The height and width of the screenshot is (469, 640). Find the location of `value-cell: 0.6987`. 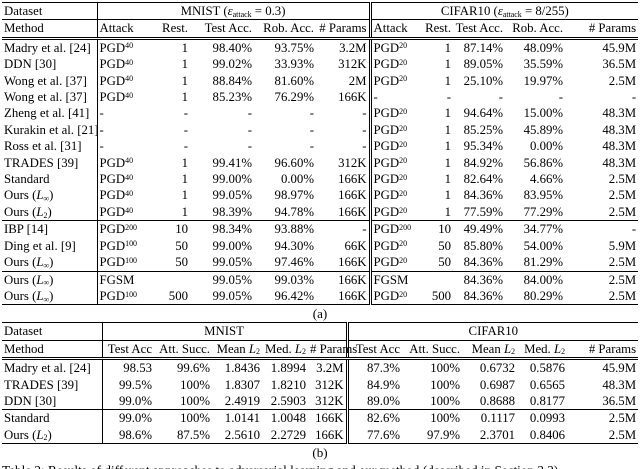

value-cell: 0.6987 is located at coordinates (497, 384).